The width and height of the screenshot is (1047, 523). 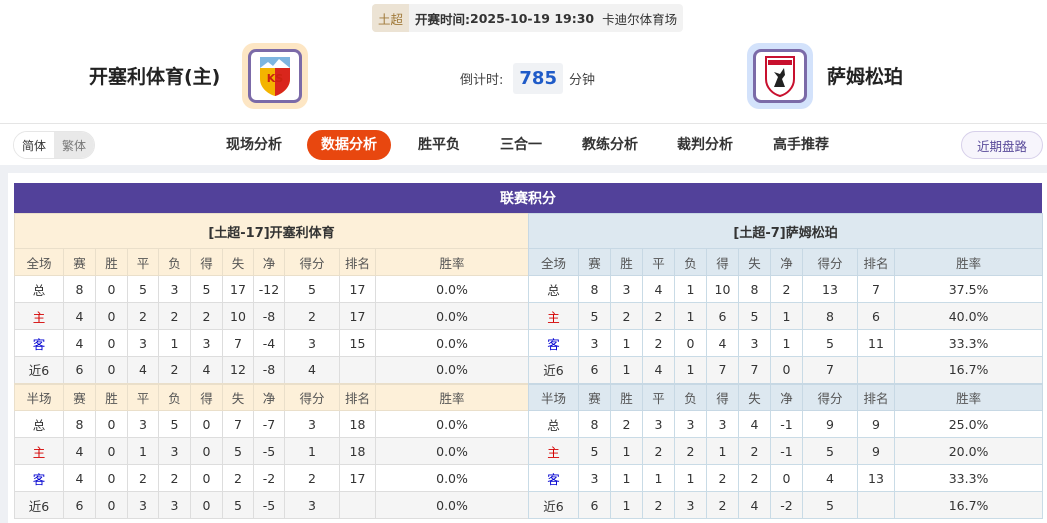 What do you see at coordinates (527, 78) in the screenshot?
I see `countdown: 倒计时: 785 分钟` at bounding box center [527, 78].